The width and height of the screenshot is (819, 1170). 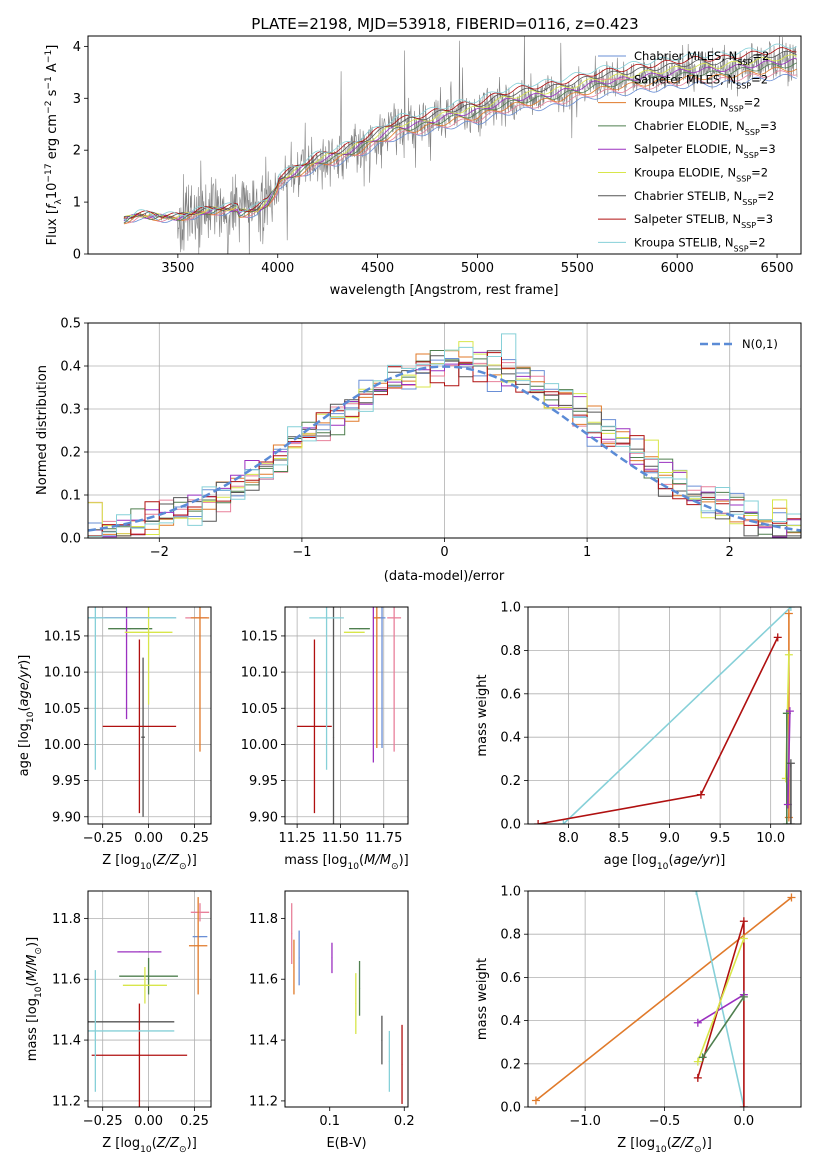 What do you see at coordinates (70, 453) in the screenshot?
I see `y-tick-label: 0.2` at bounding box center [70, 453].